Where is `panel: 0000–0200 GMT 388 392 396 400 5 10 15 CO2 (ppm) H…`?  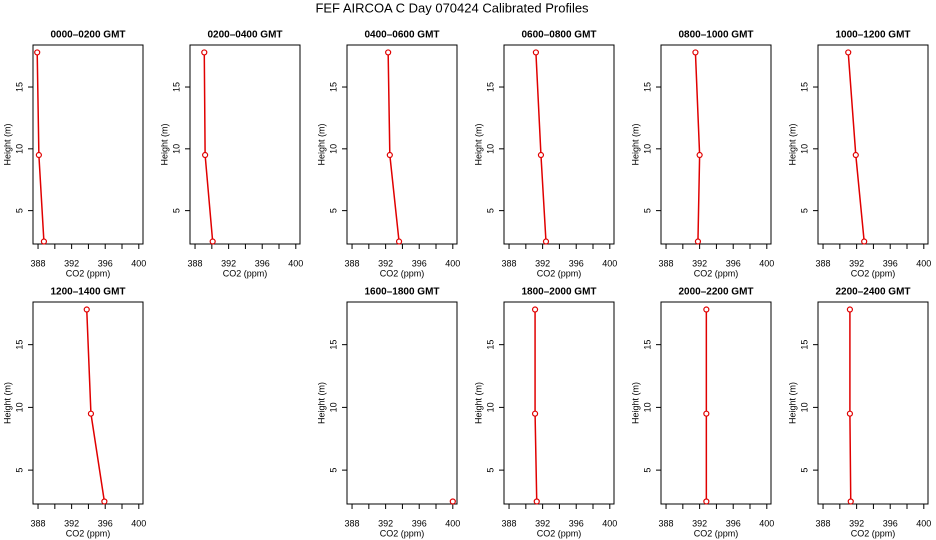 panel: 0000–0200 GMT 388 392 396 400 5 10 15 CO2 (ppm) H… is located at coordinates (74, 154).